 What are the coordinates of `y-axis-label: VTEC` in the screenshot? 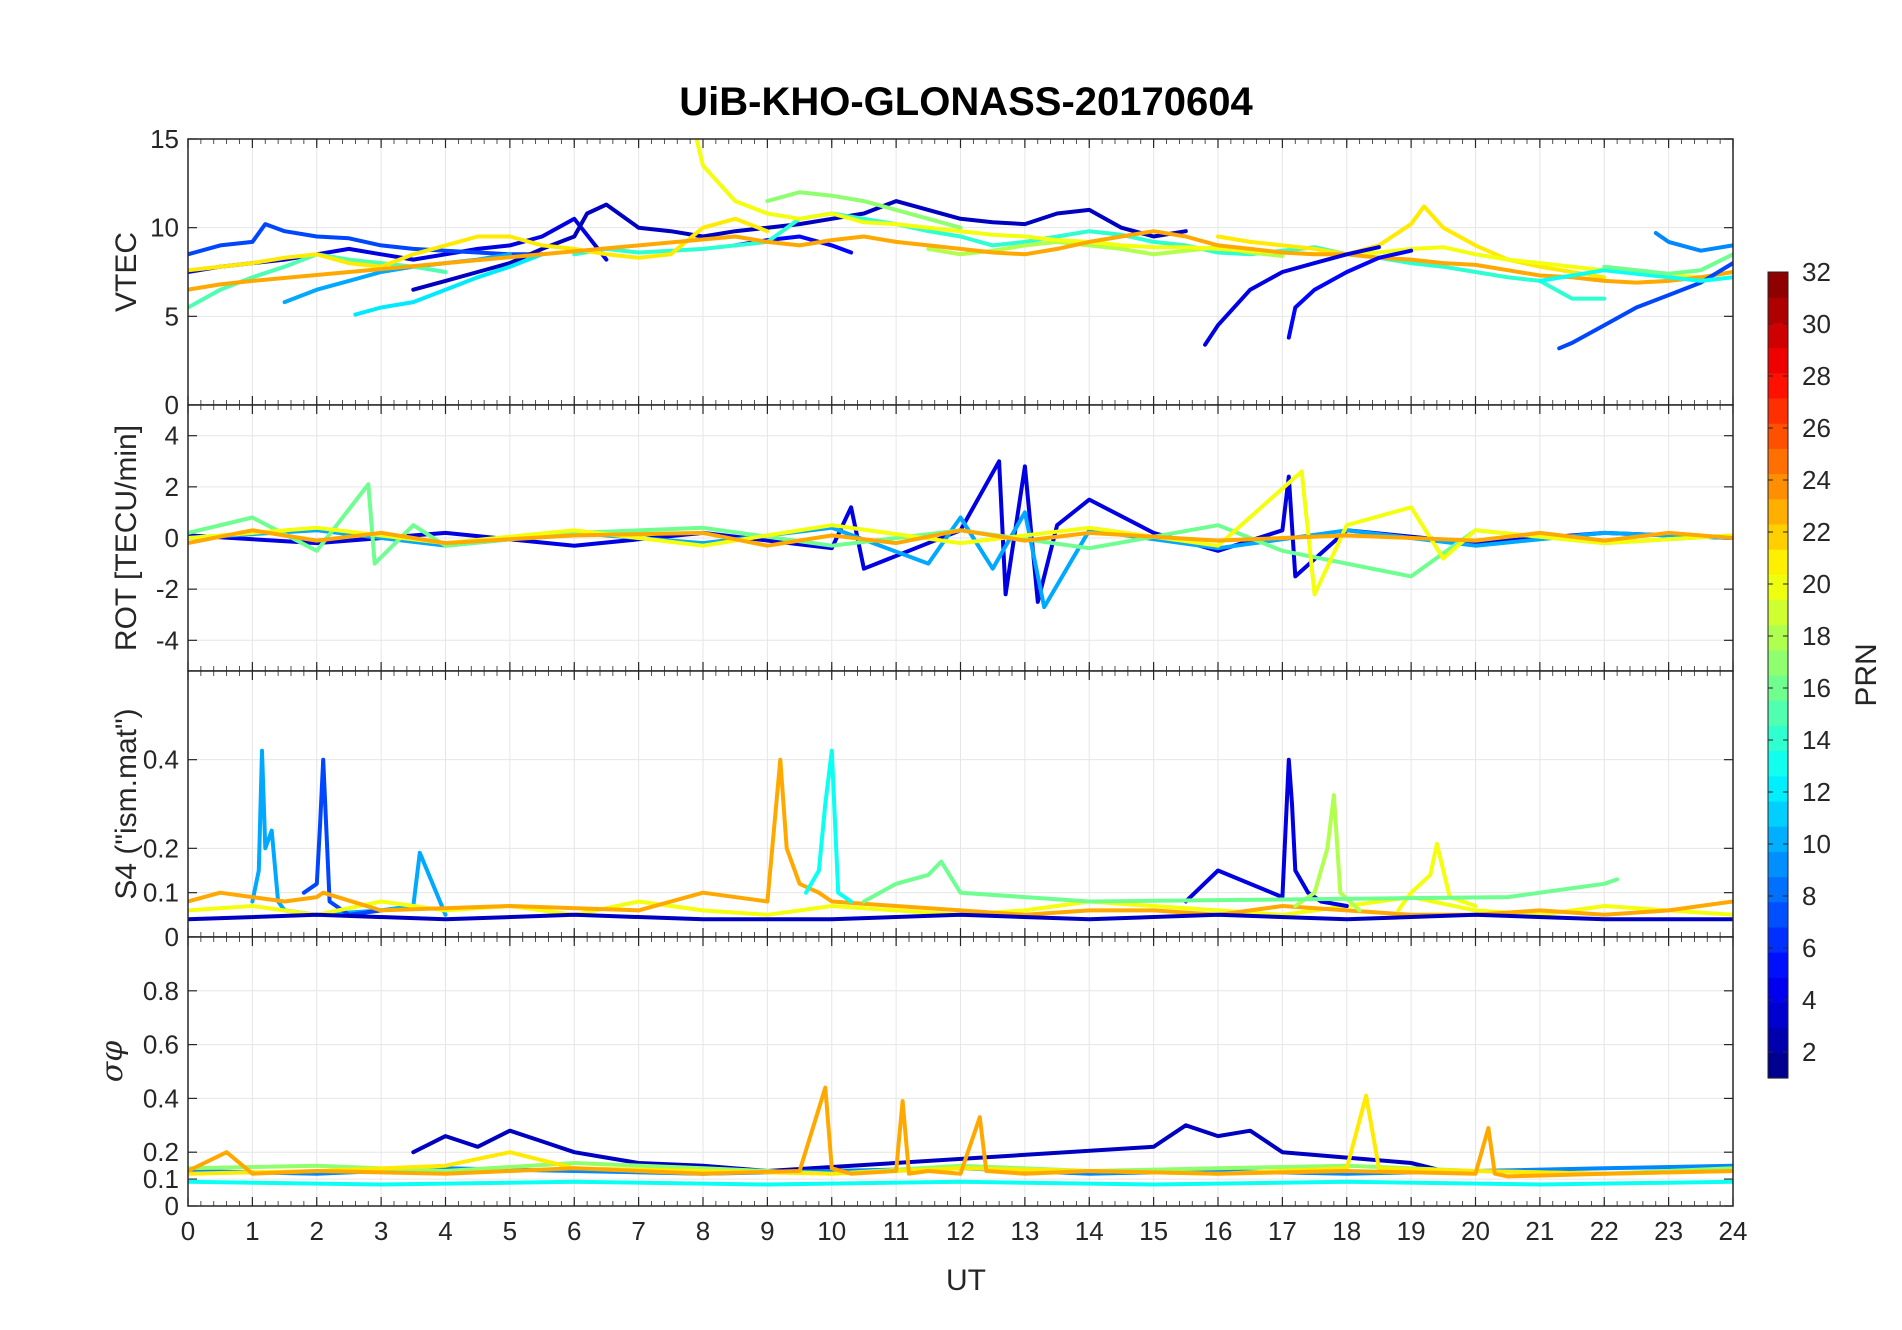 It's located at (126, 272).